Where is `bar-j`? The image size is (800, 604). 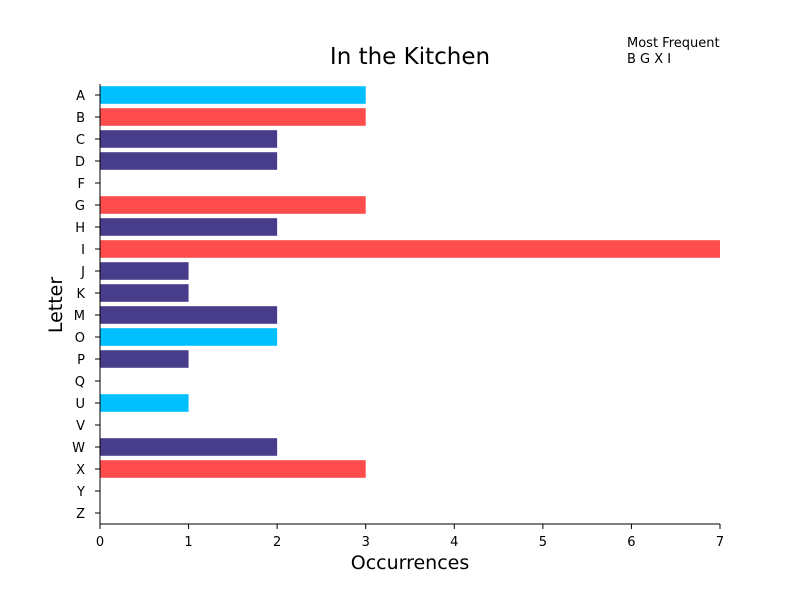
bar-j is located at coordinates (144, 271).